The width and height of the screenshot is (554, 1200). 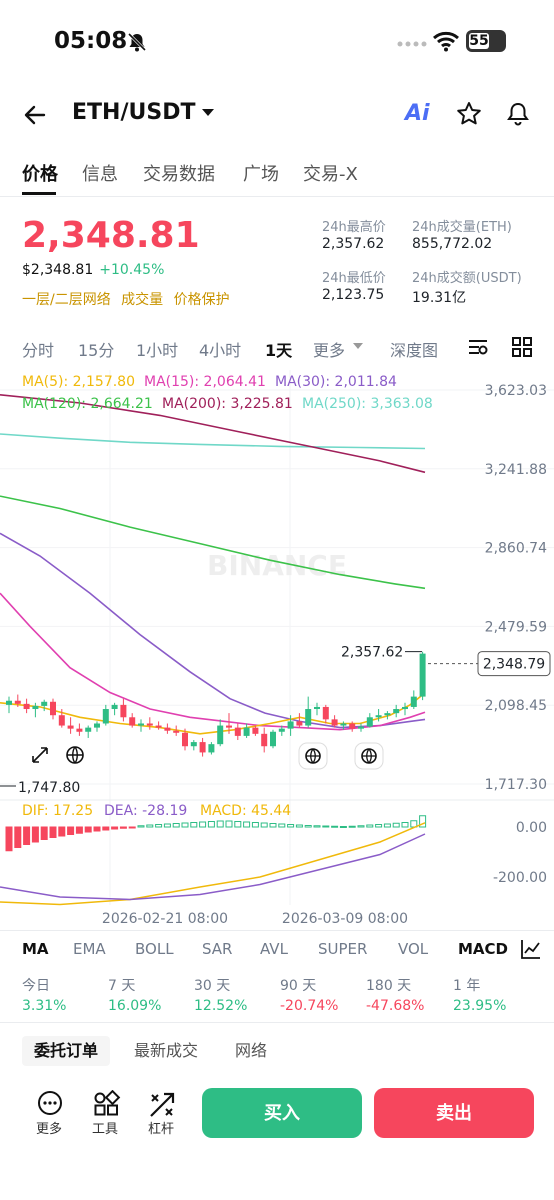 What do you see at coordinates (58, 270) in the screenshot?
I see `usd-price: $2,348.81` at bounding box center [58, 270].